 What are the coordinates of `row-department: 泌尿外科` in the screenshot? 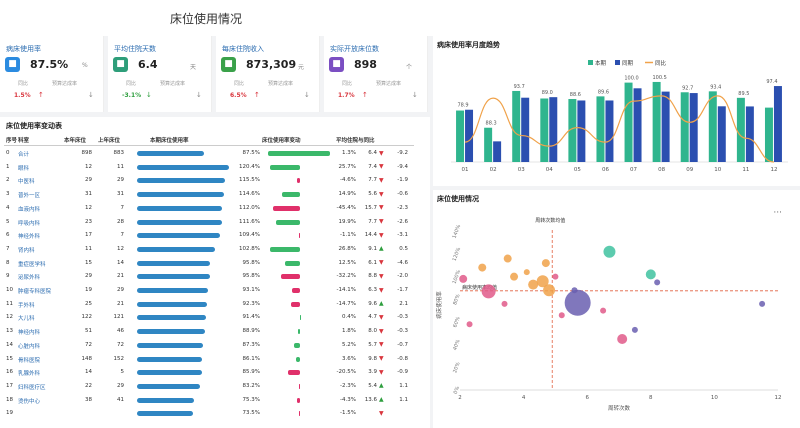 It's located at (29, 278).